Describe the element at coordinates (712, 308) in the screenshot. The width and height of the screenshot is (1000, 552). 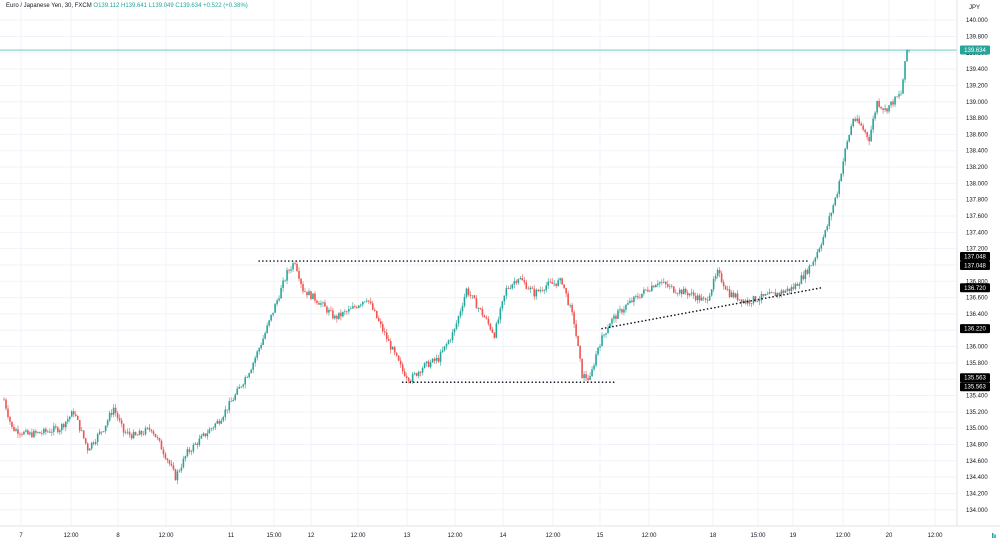
I see `dotted-level-line` at that location.